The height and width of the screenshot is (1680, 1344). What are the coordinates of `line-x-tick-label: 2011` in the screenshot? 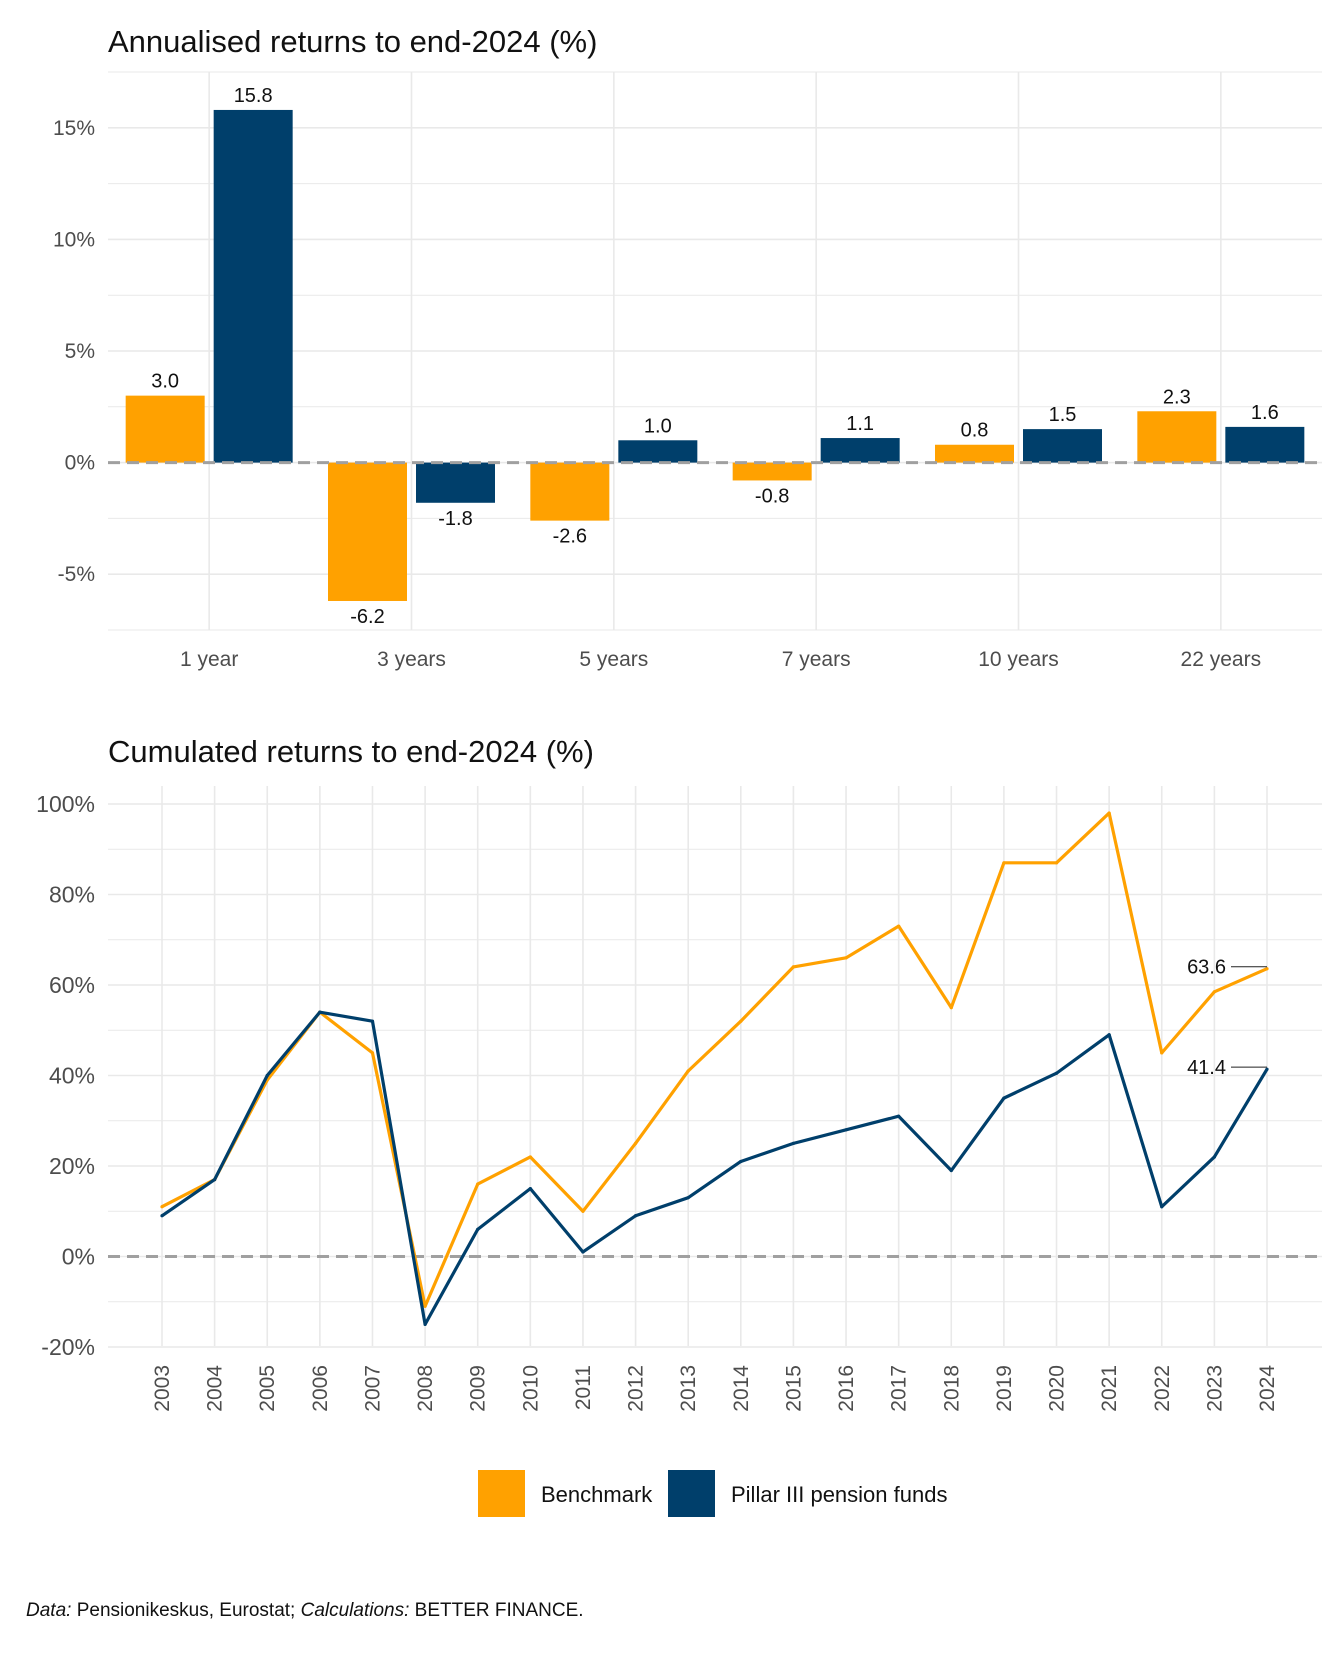 It's located at (583, 1387).